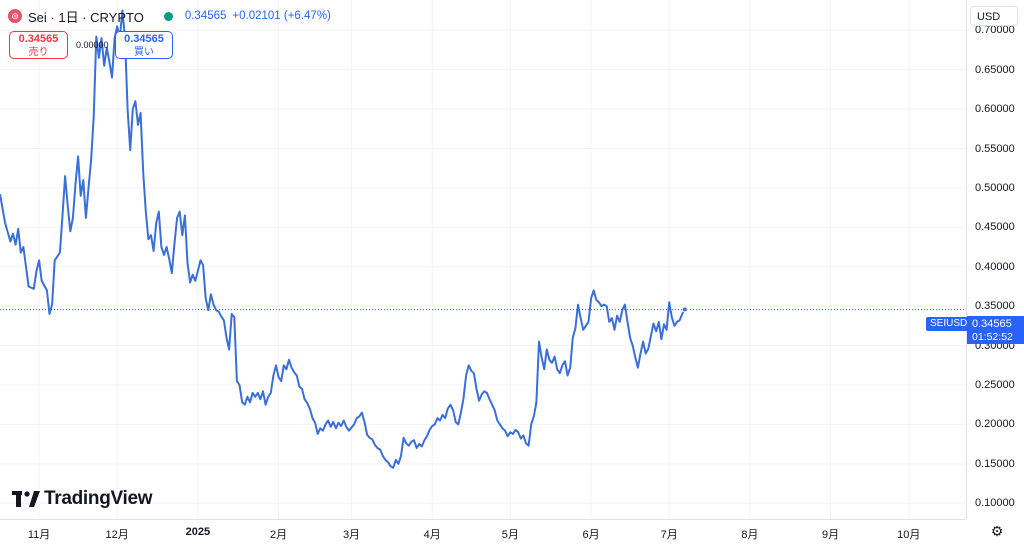  What do you see at coordinates (38, 52) in the screenshot?
I see `sell-label: 売り` at bounding box center [38, 52].